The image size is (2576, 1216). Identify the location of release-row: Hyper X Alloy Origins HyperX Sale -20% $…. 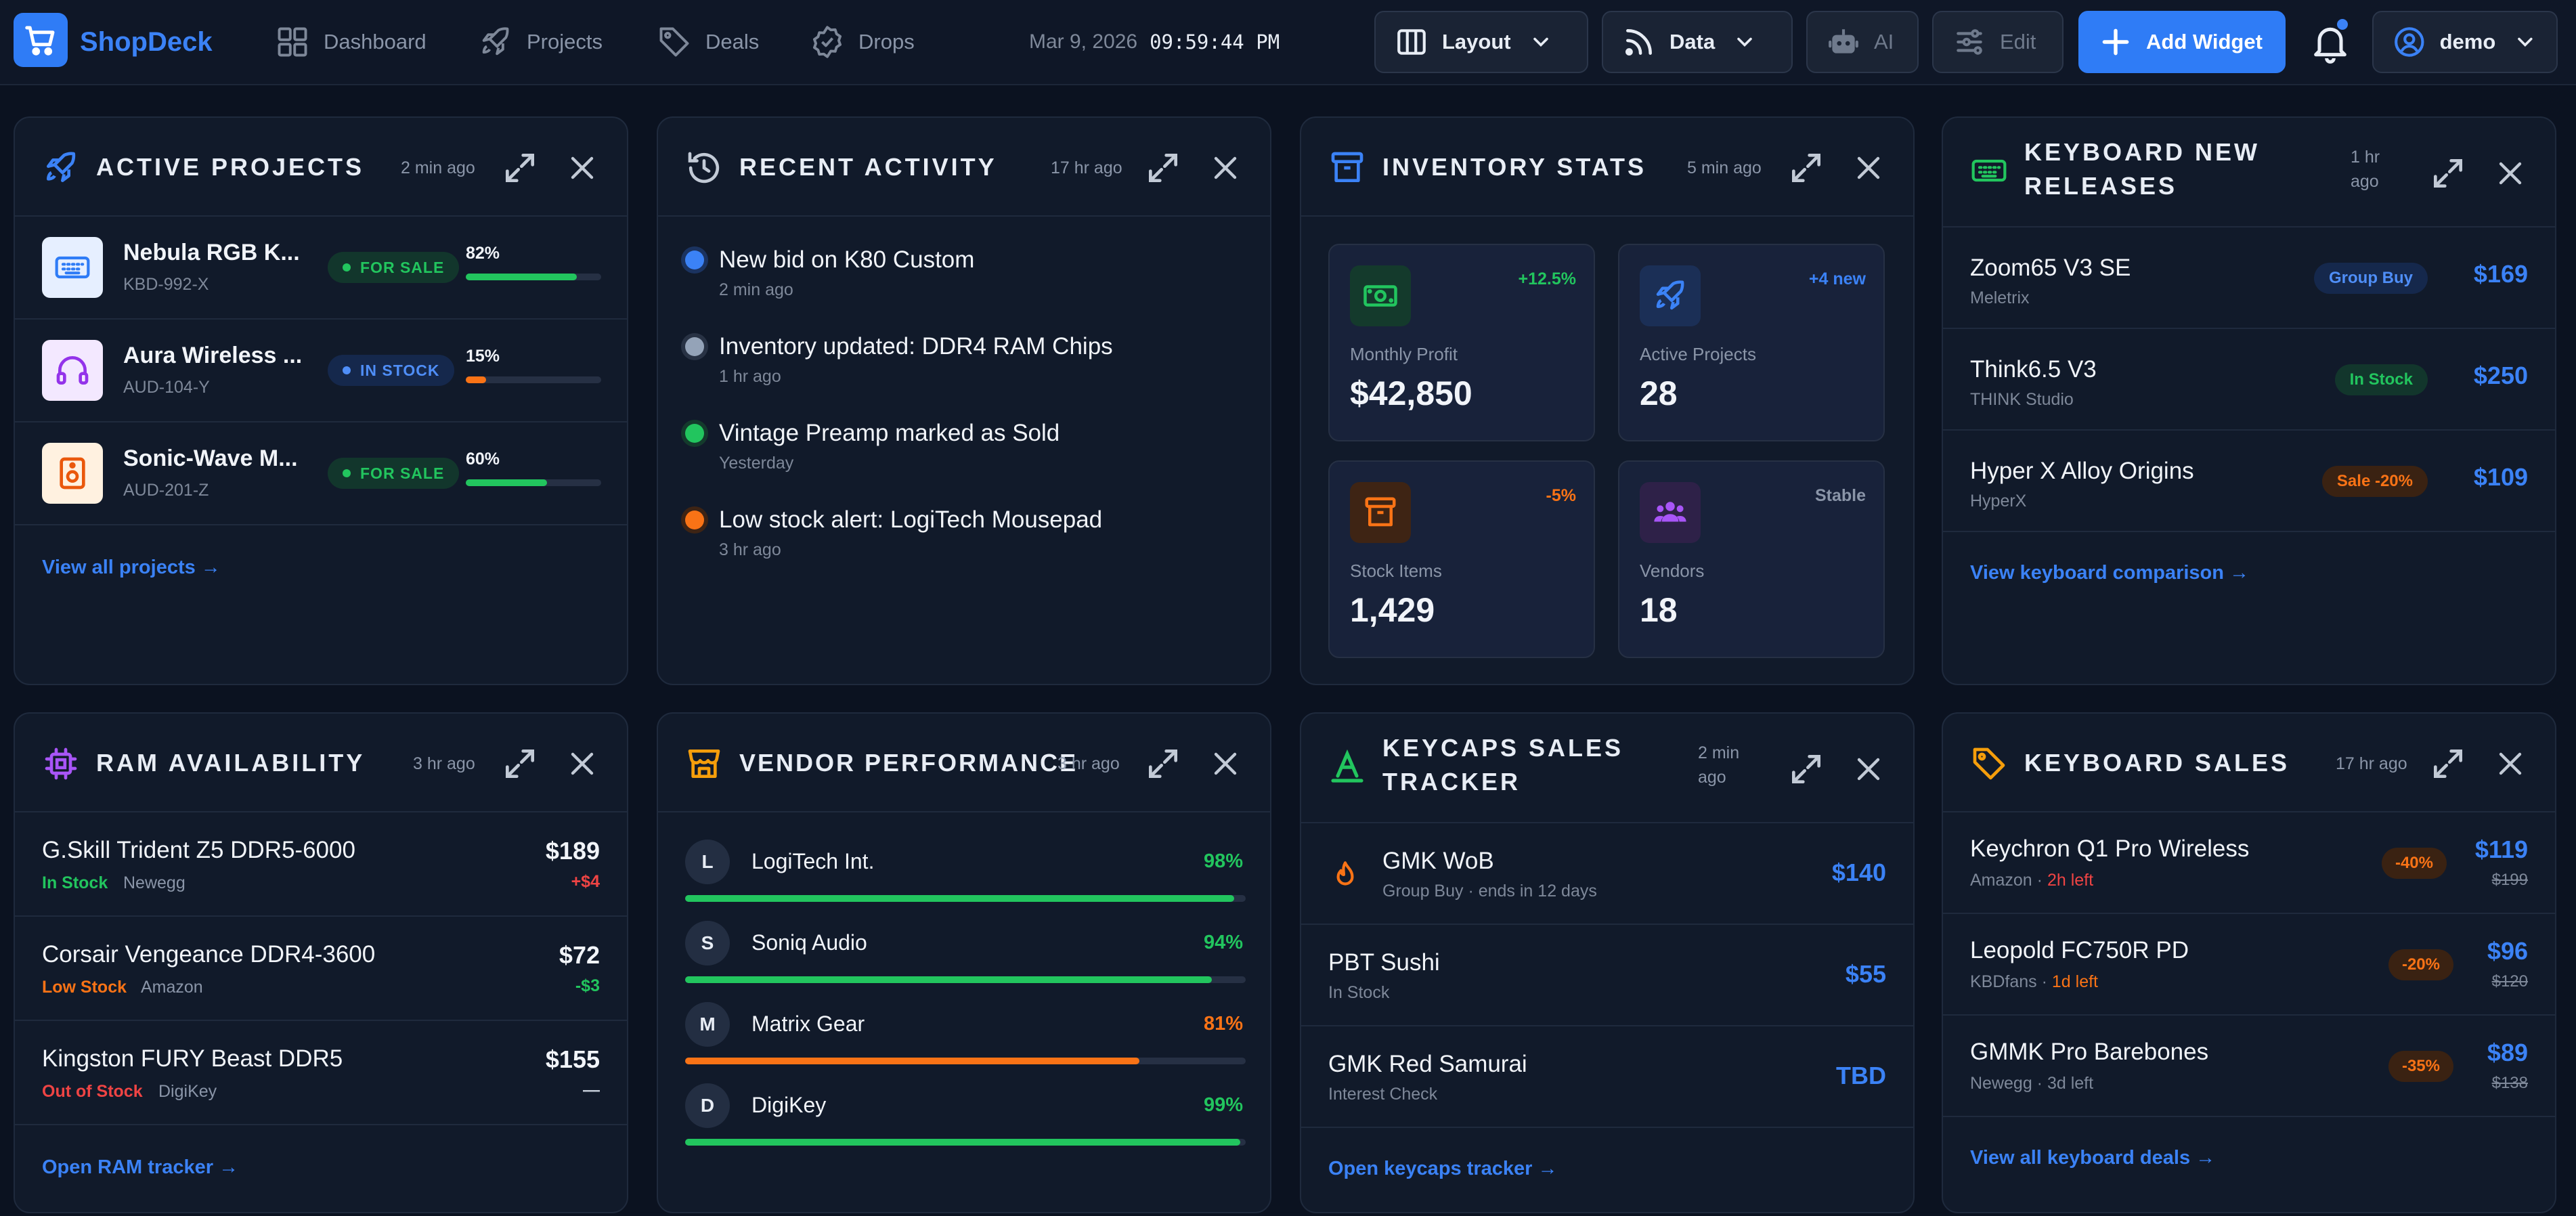
(2249, 481).